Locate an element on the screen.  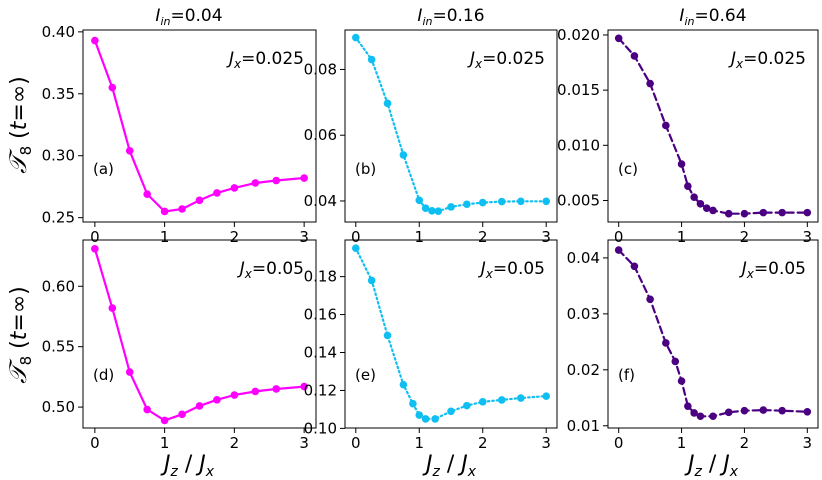
y-tick-label: 0.005 is located at coordinates (578, 200).